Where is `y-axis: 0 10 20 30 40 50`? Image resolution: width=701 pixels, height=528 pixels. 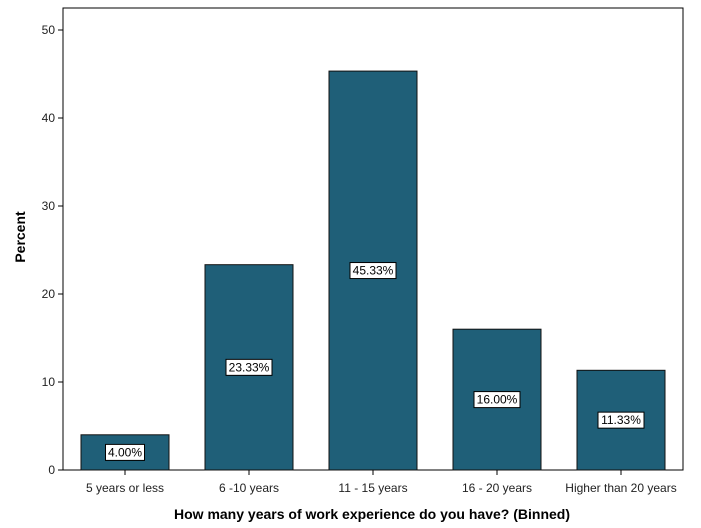
y-axis: 0 10 20 30 40 50 is located at coordinates (52, 250).